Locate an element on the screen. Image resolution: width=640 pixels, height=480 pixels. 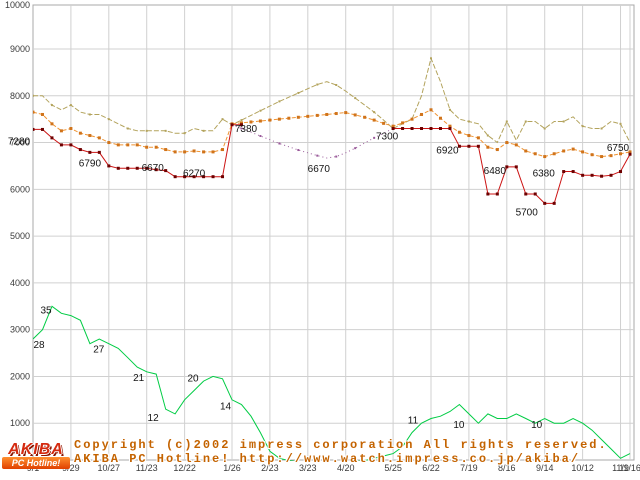
data-label: 12 is located at coordinates (154, 418).